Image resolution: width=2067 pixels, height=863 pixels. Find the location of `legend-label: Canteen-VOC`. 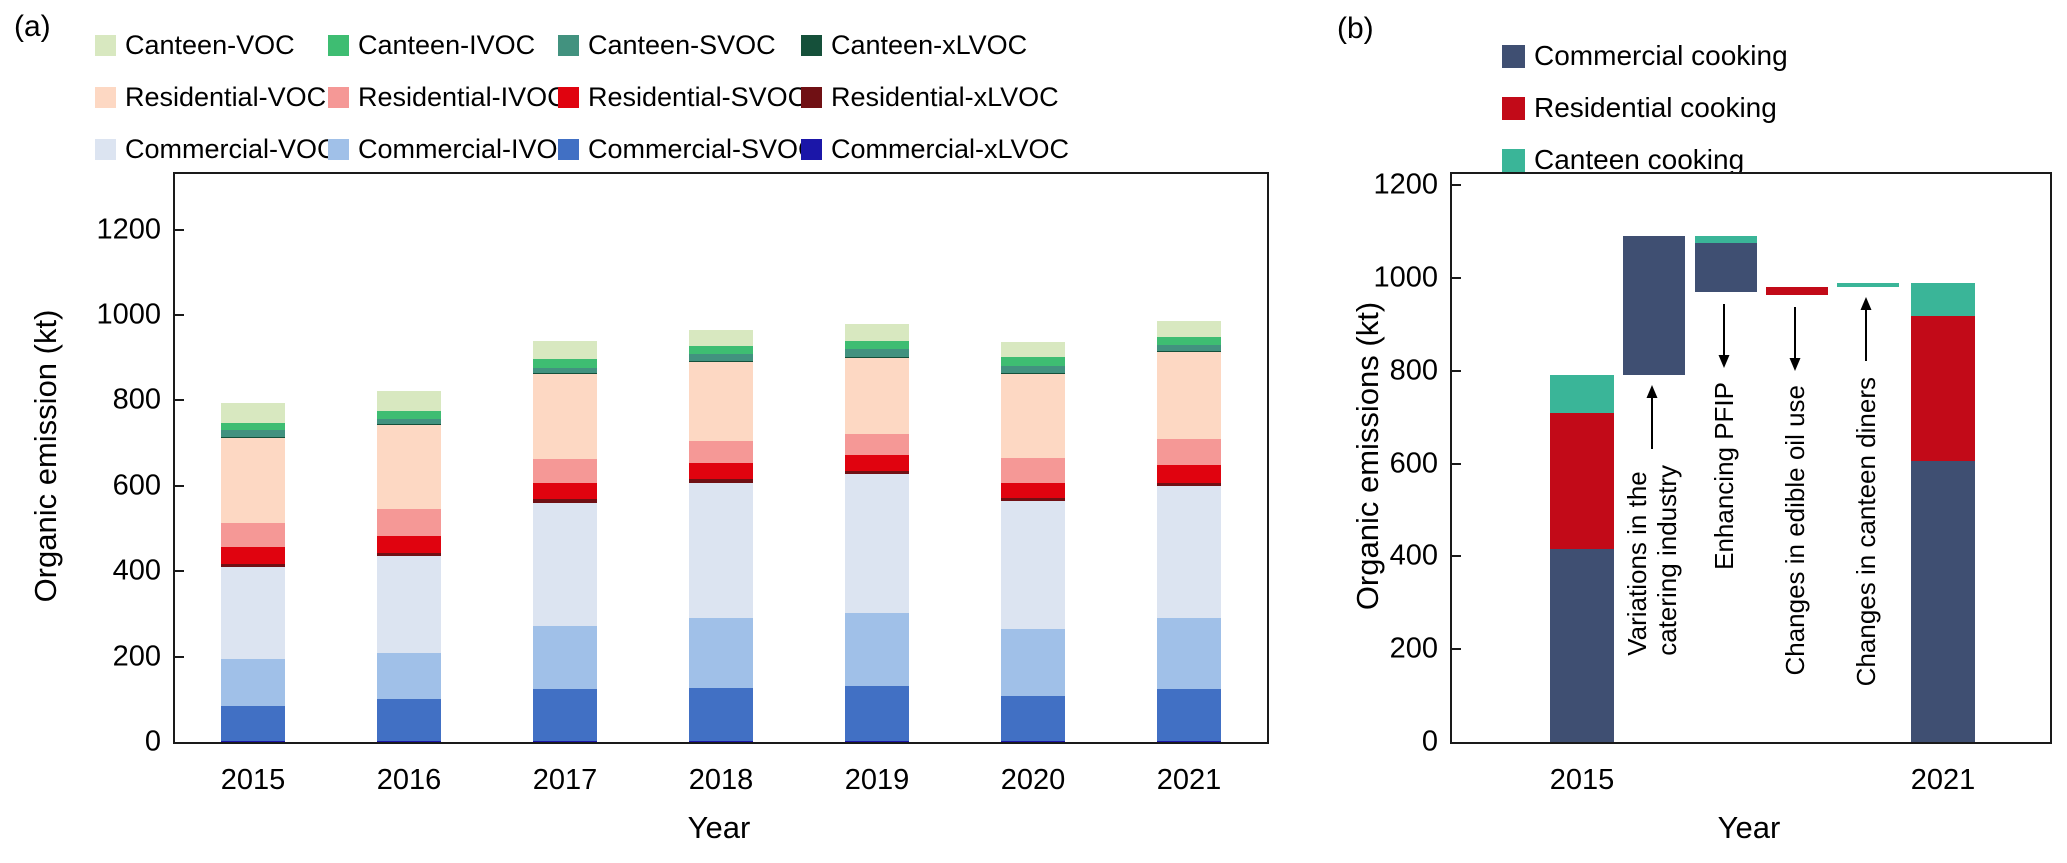

legend-label: Canteen-VOC is located at coordinates (210, 45).